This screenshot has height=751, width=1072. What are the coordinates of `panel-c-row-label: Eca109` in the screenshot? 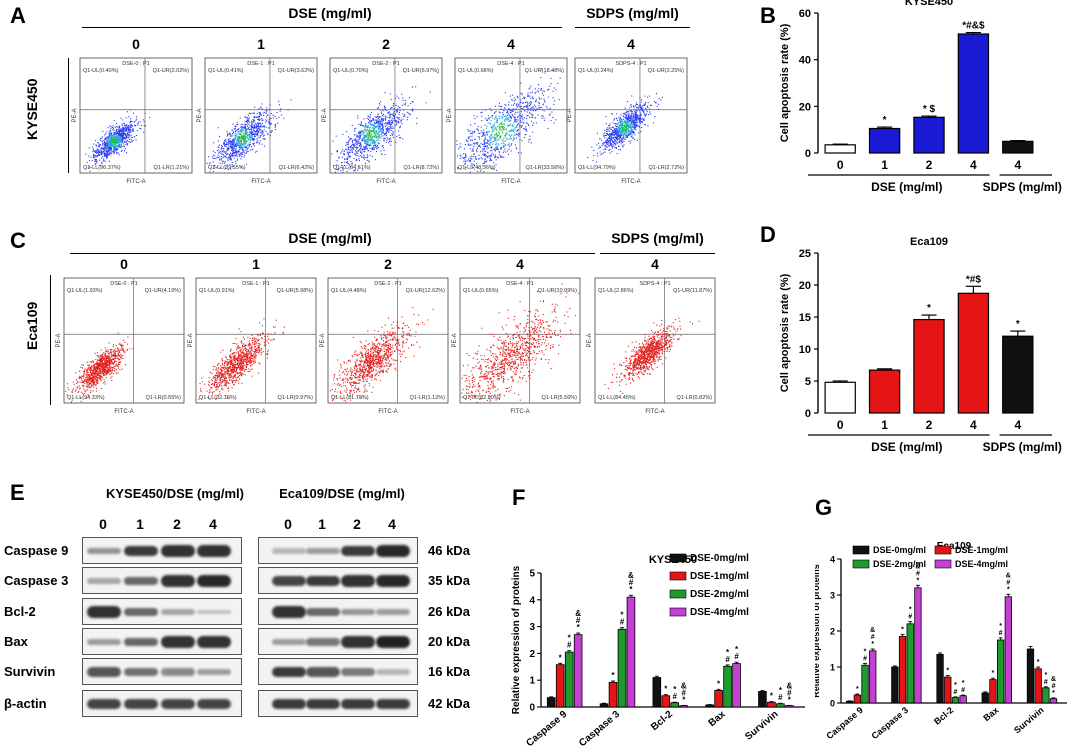 It's located at (32, 325).